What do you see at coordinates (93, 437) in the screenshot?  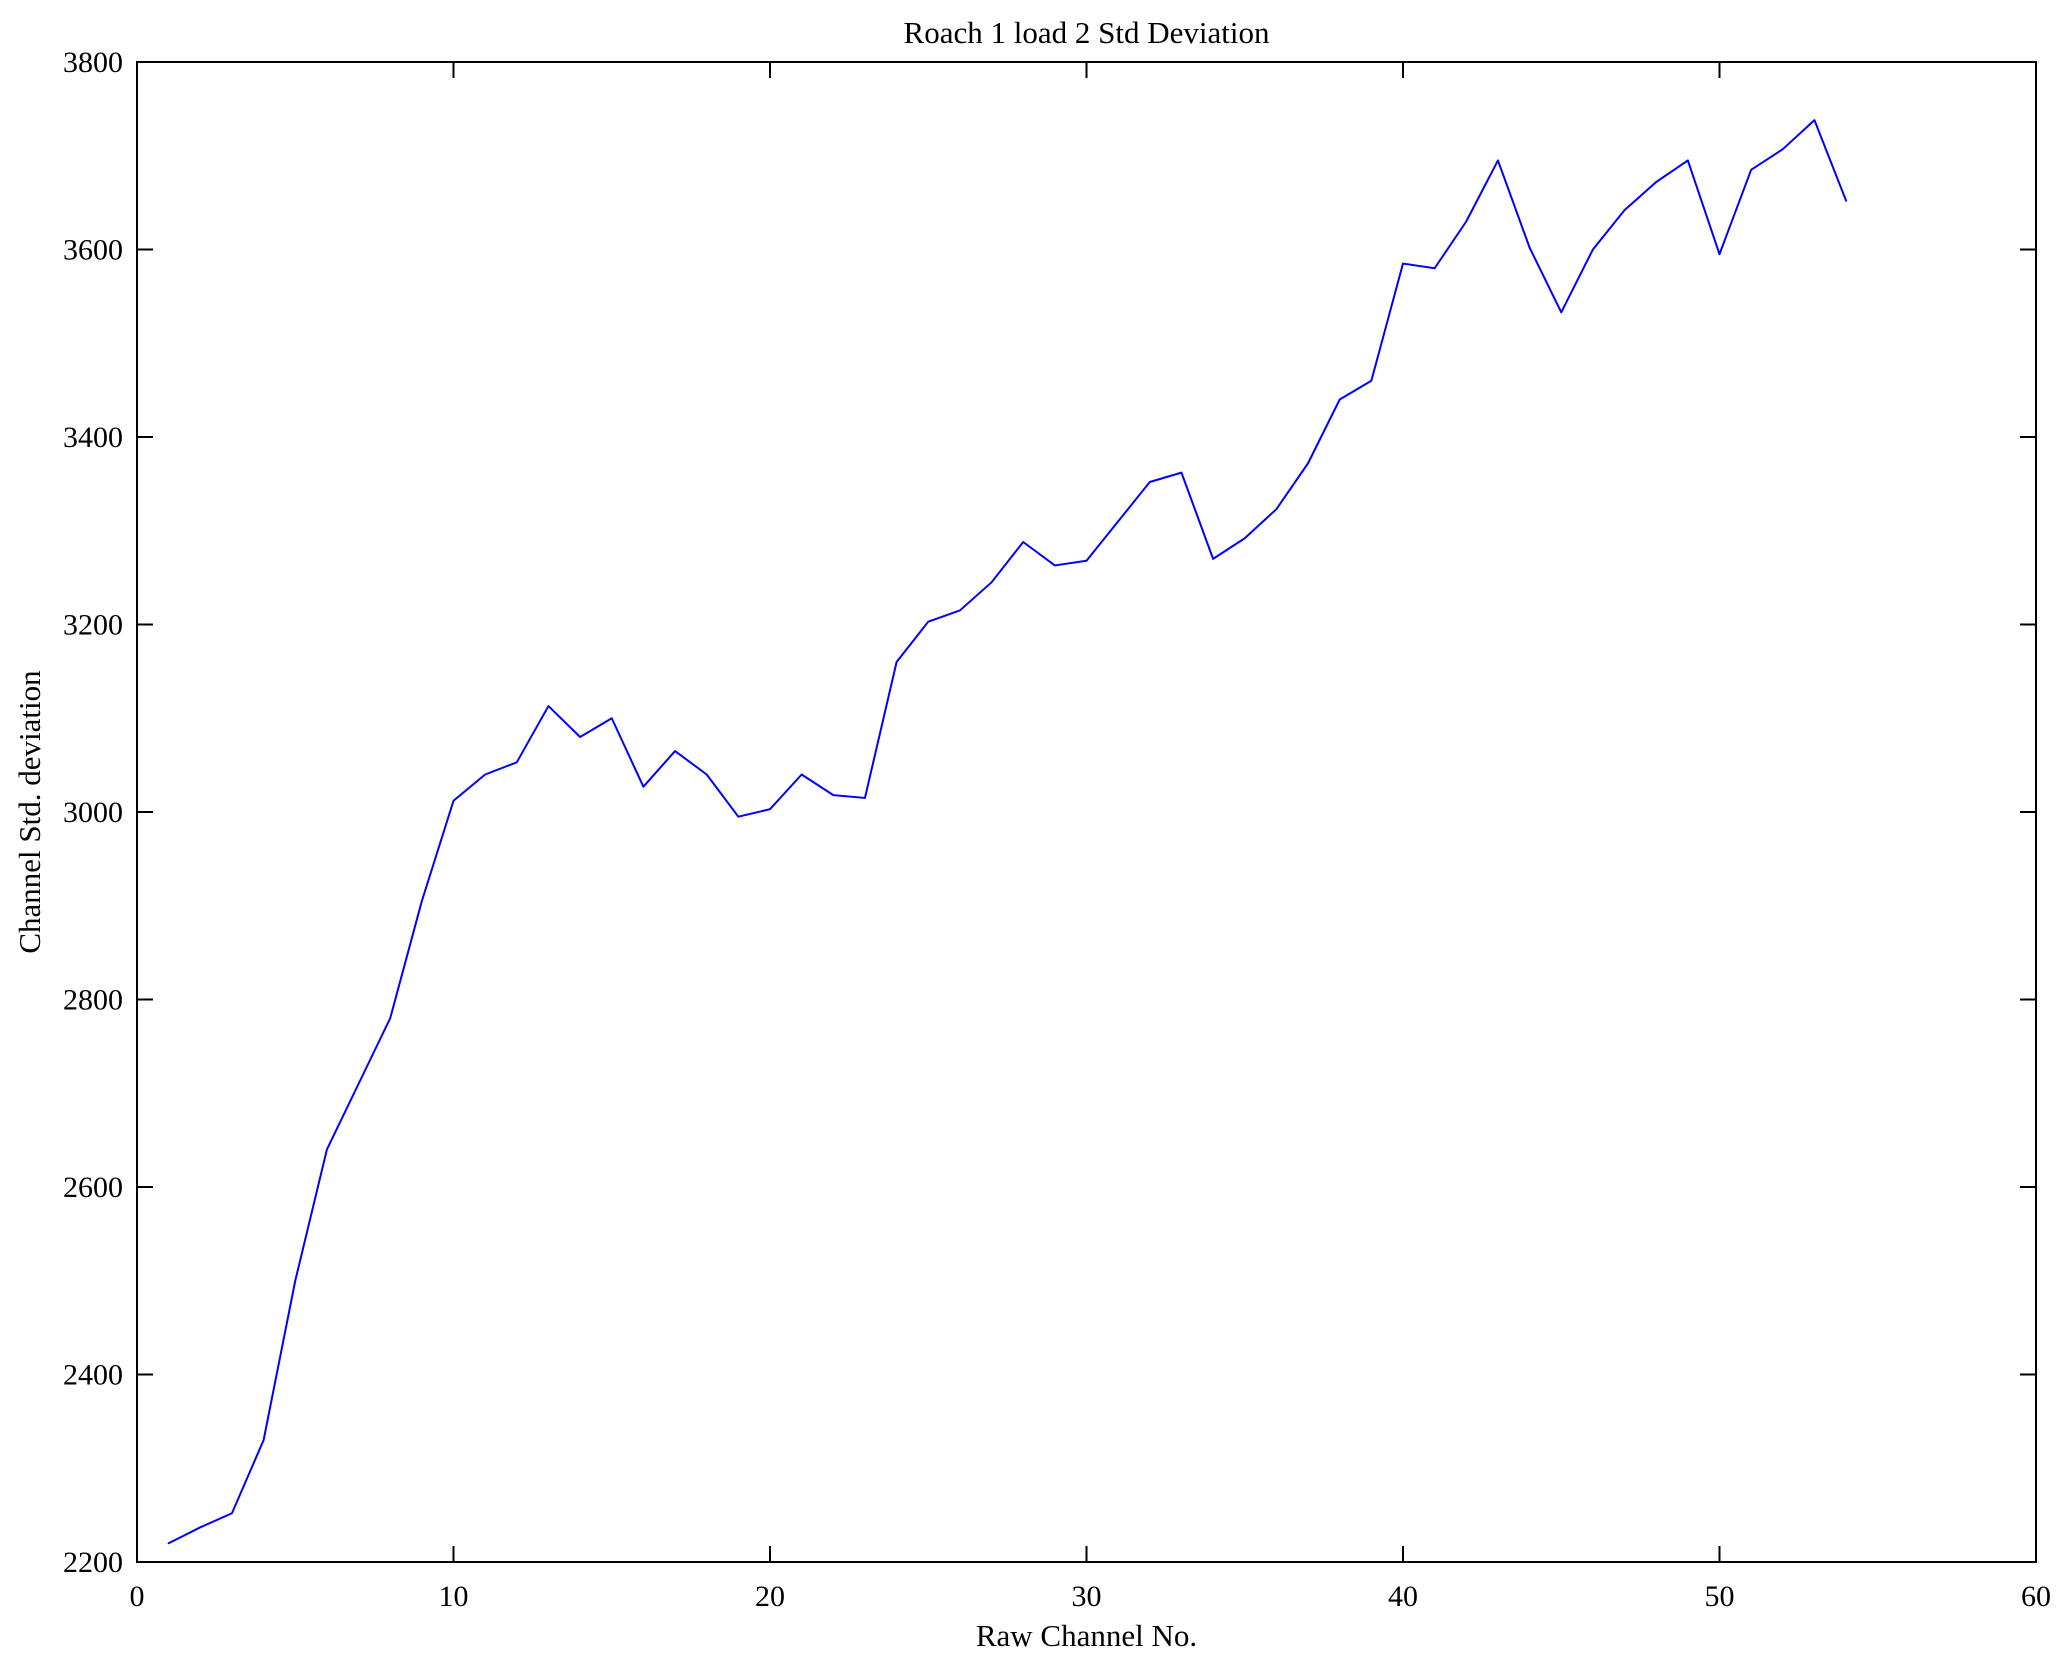 I see `svg-text: 3400` at bounding box center [93, 437].